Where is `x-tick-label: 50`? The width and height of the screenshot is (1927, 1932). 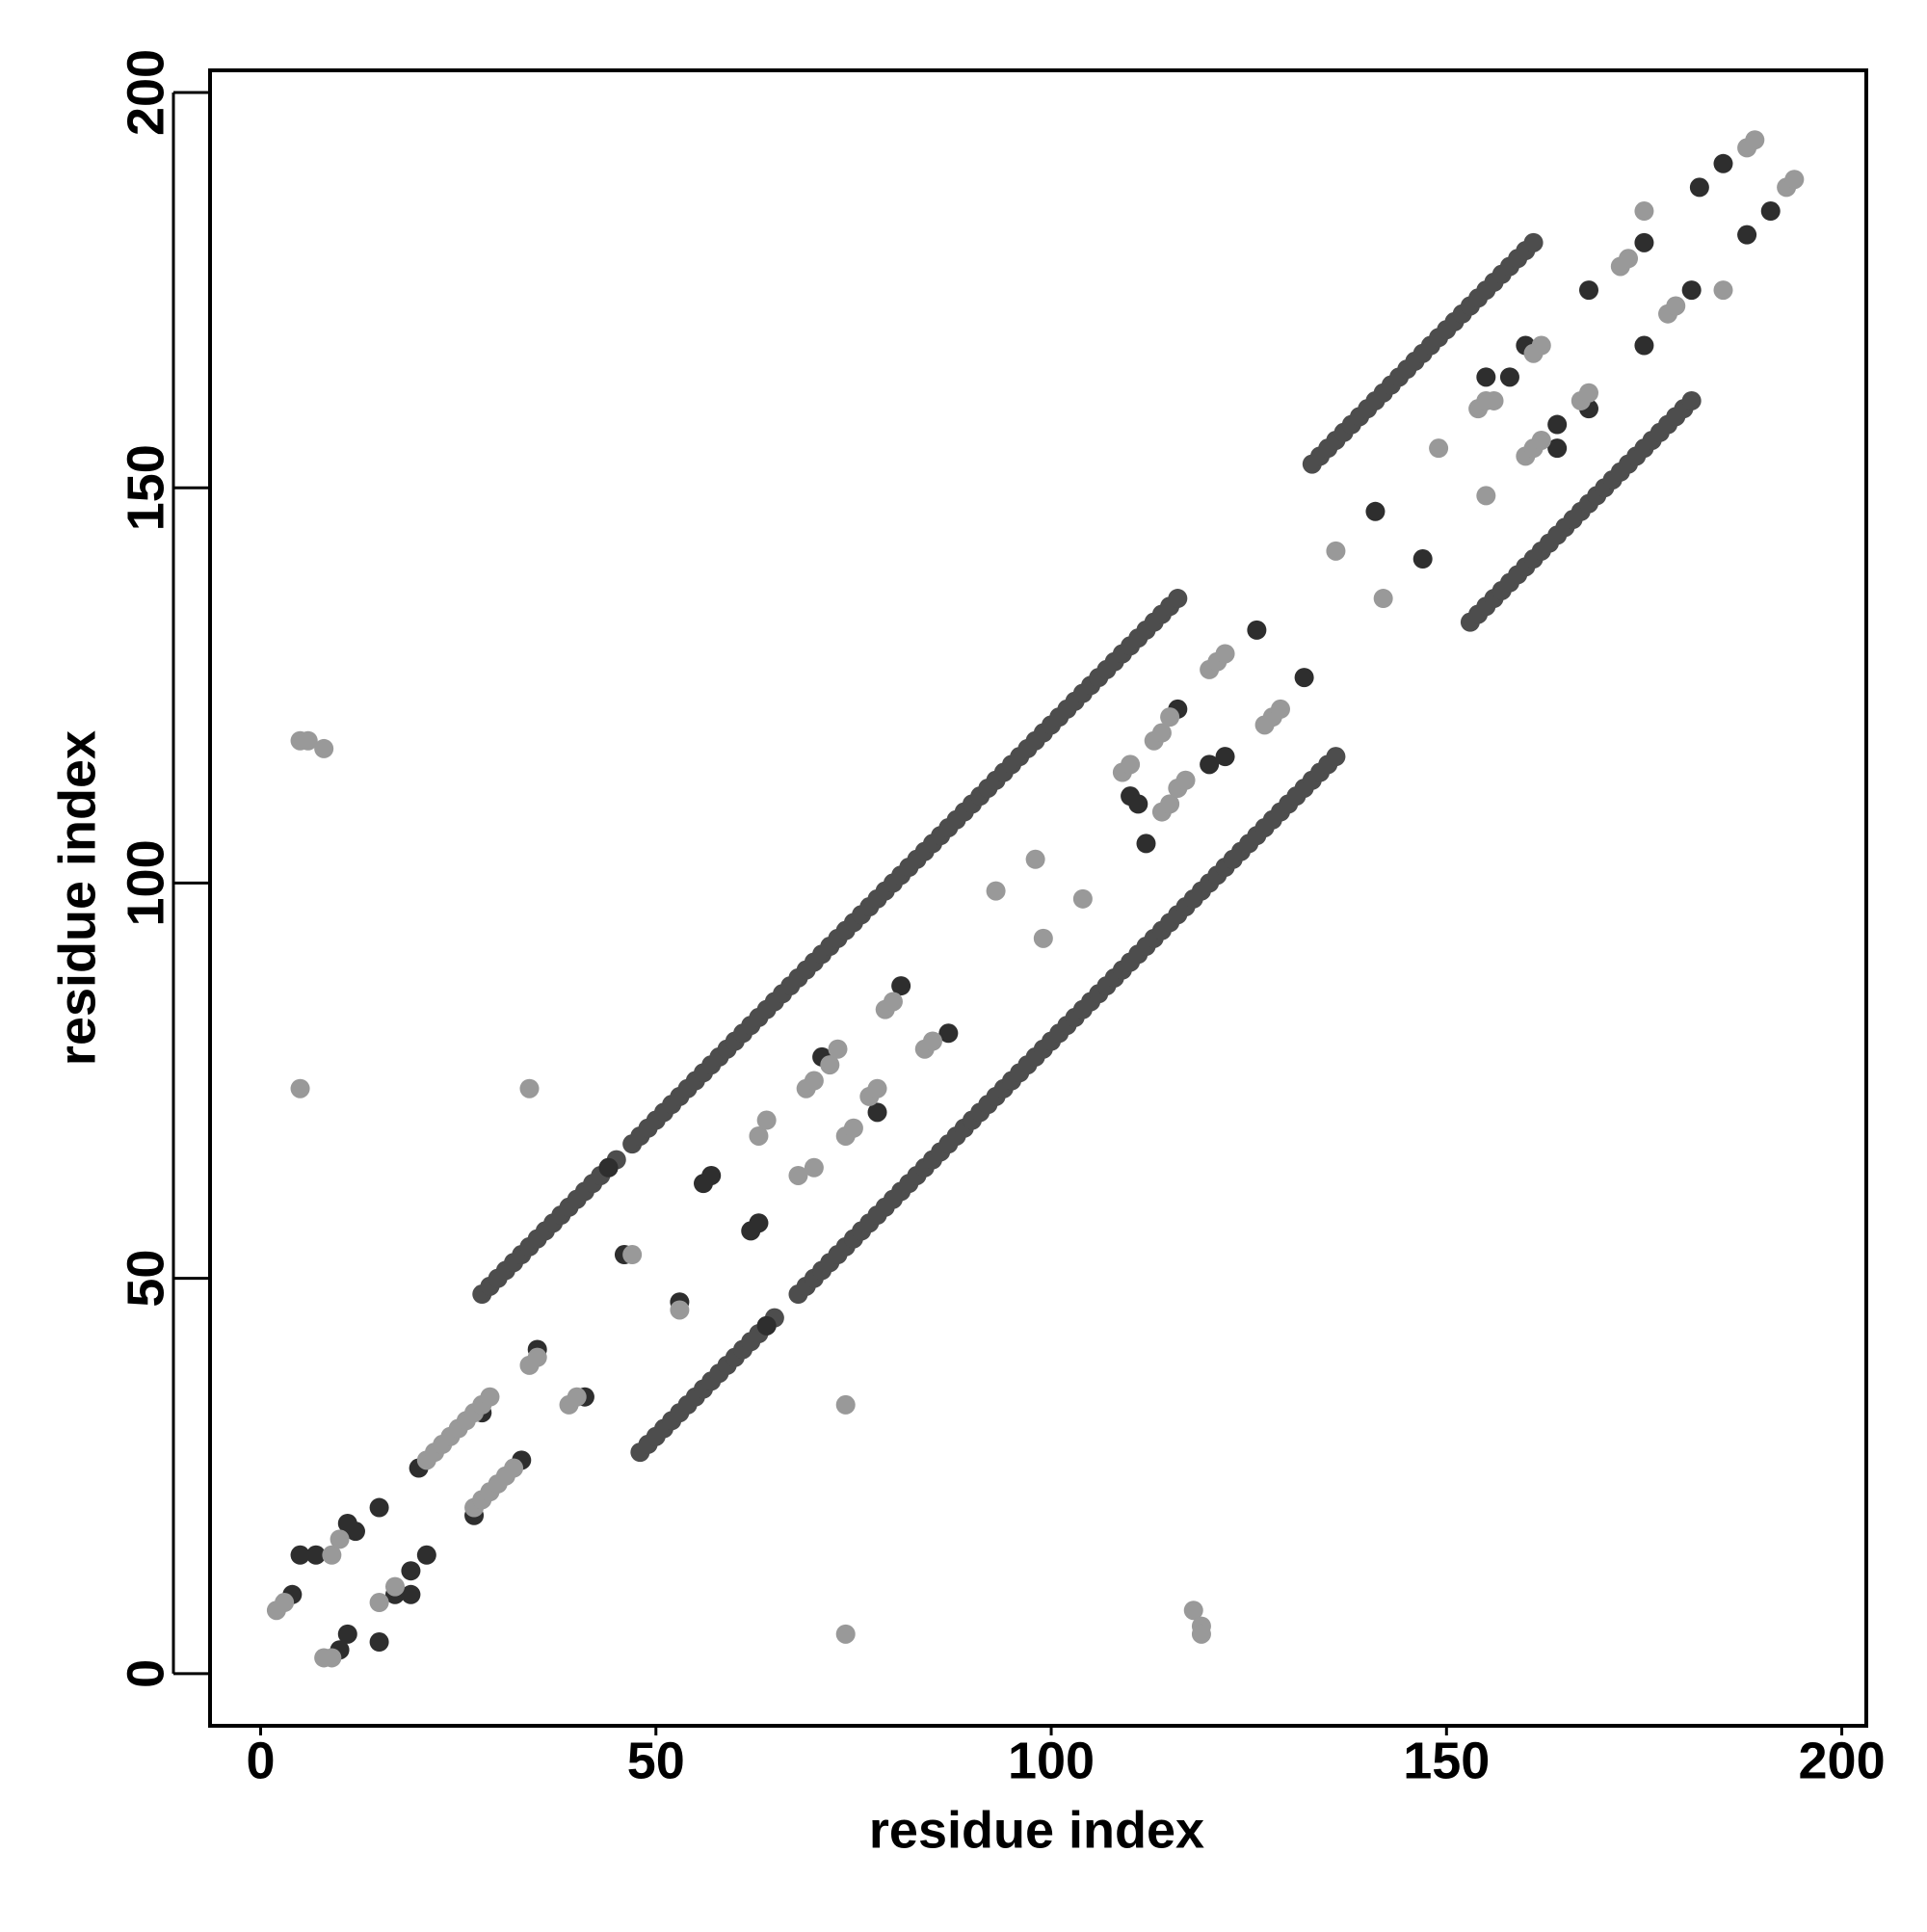 x-tick-label: 50 is located at coordinates (656, 1760).